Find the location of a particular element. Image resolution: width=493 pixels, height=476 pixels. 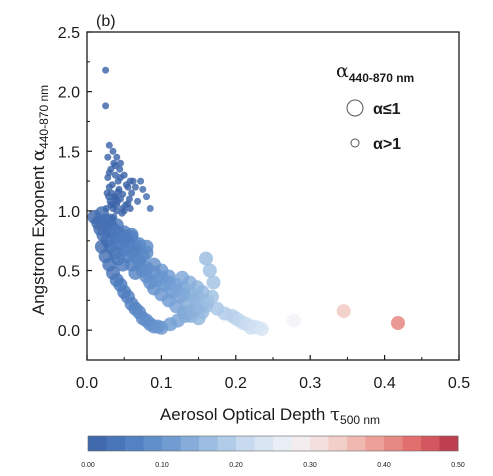

x-tick-label: 0.4 is located at coordinates (384, 383).